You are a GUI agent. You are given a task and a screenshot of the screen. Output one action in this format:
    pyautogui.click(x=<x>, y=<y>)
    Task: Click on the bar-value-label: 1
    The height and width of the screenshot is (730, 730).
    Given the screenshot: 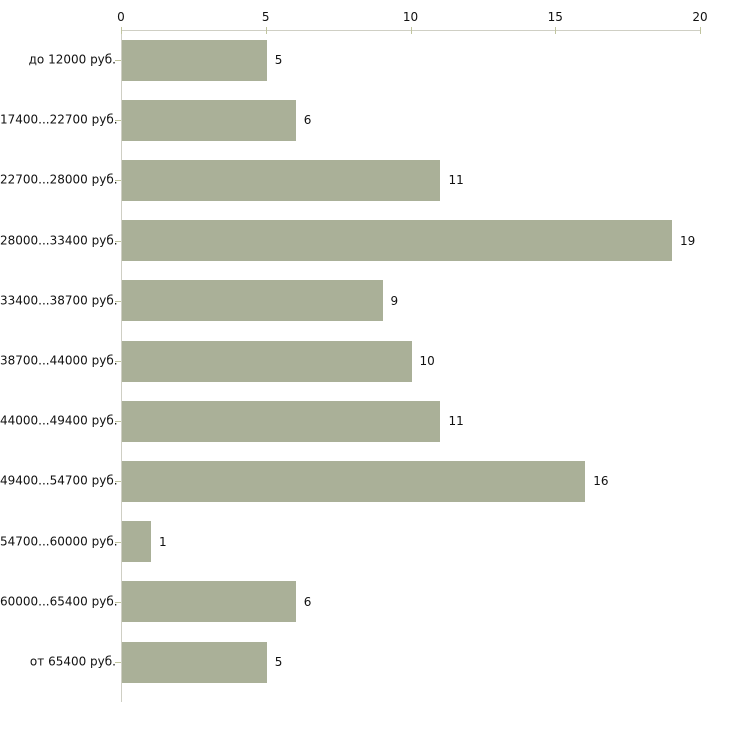 What is the action you would take?
    pyautogui.click(x=162, y=541)
    